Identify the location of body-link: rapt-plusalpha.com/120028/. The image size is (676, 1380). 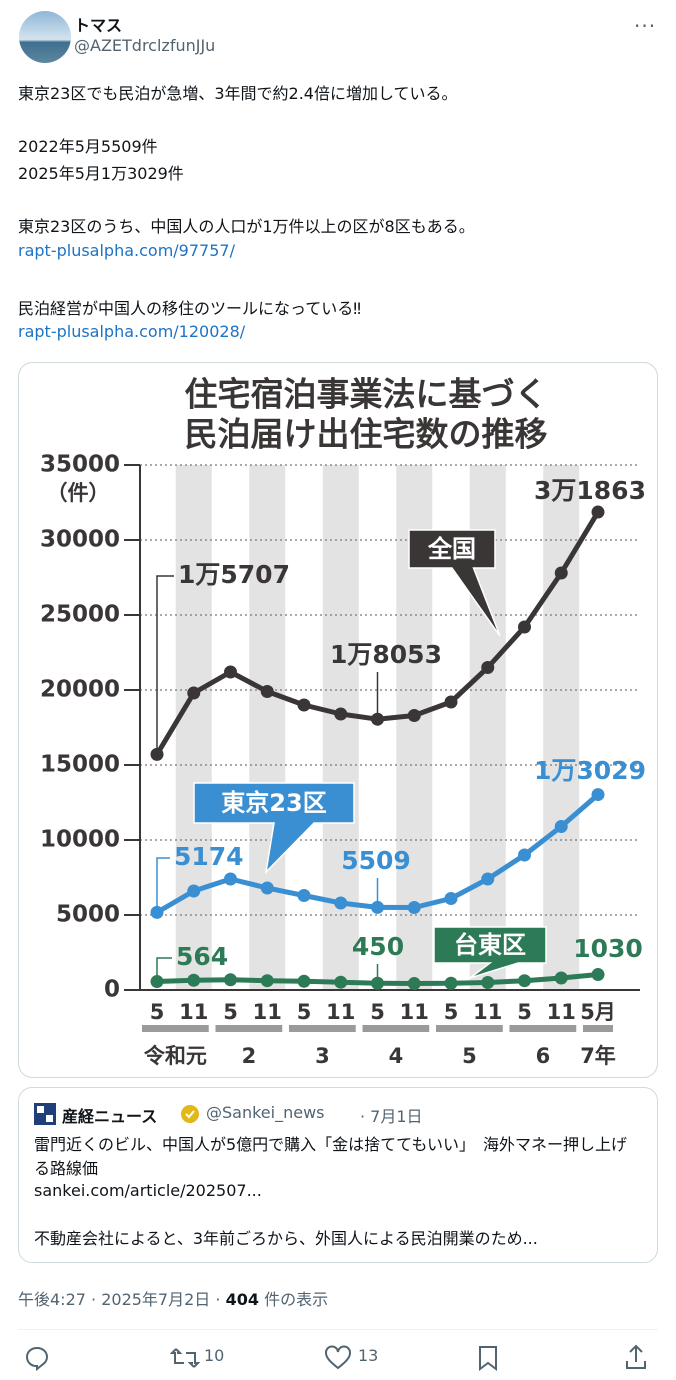
(132, 331).